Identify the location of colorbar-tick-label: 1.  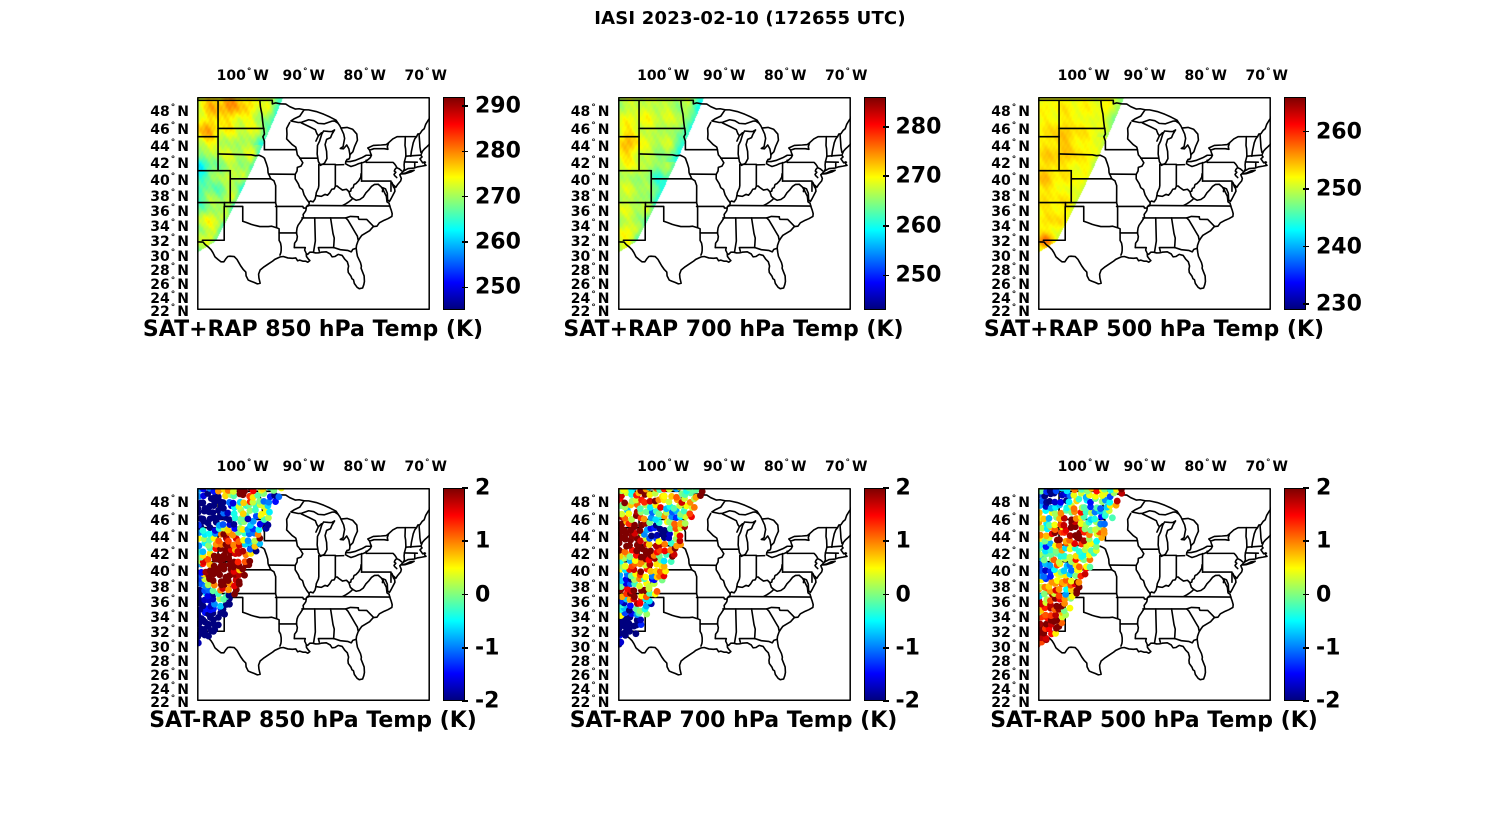
(1324, 541).